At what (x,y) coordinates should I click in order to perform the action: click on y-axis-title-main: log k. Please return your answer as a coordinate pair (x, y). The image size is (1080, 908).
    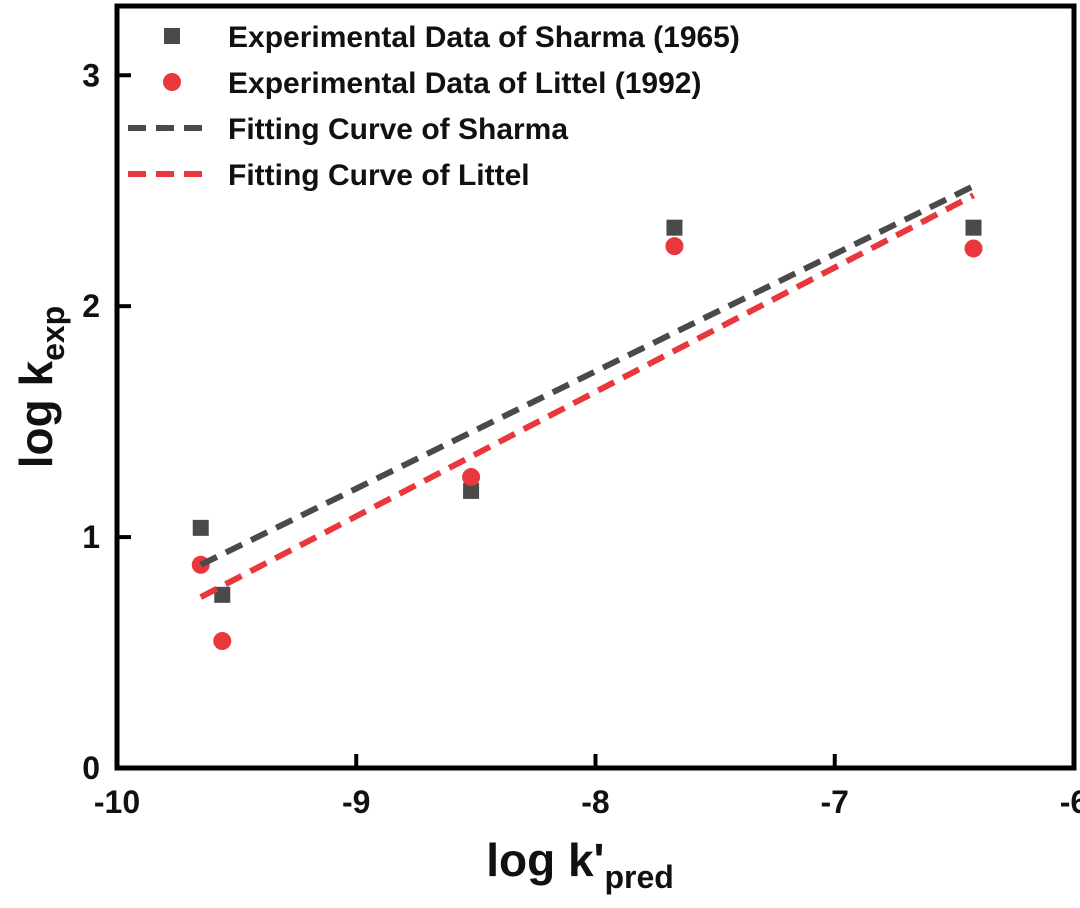
    Looking at the image, I should click on (36, 414).